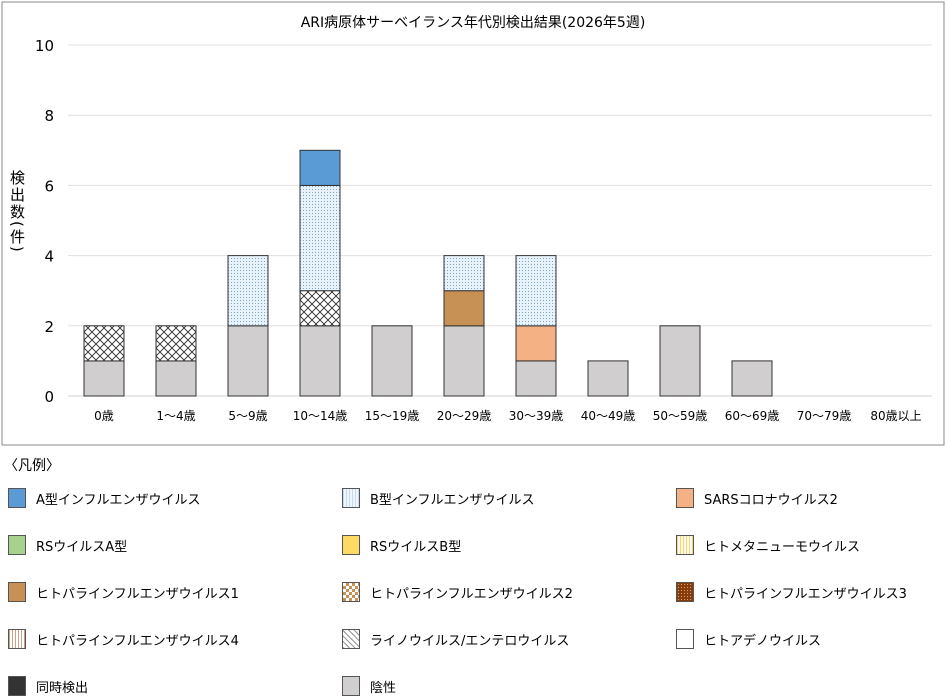 This screenshot has width=947, height=699. What do you see at coordinates (771, 500) in the screenshot?
I see `legend-label: SARSコロナウイルス2` at bounding box center [771, 500].